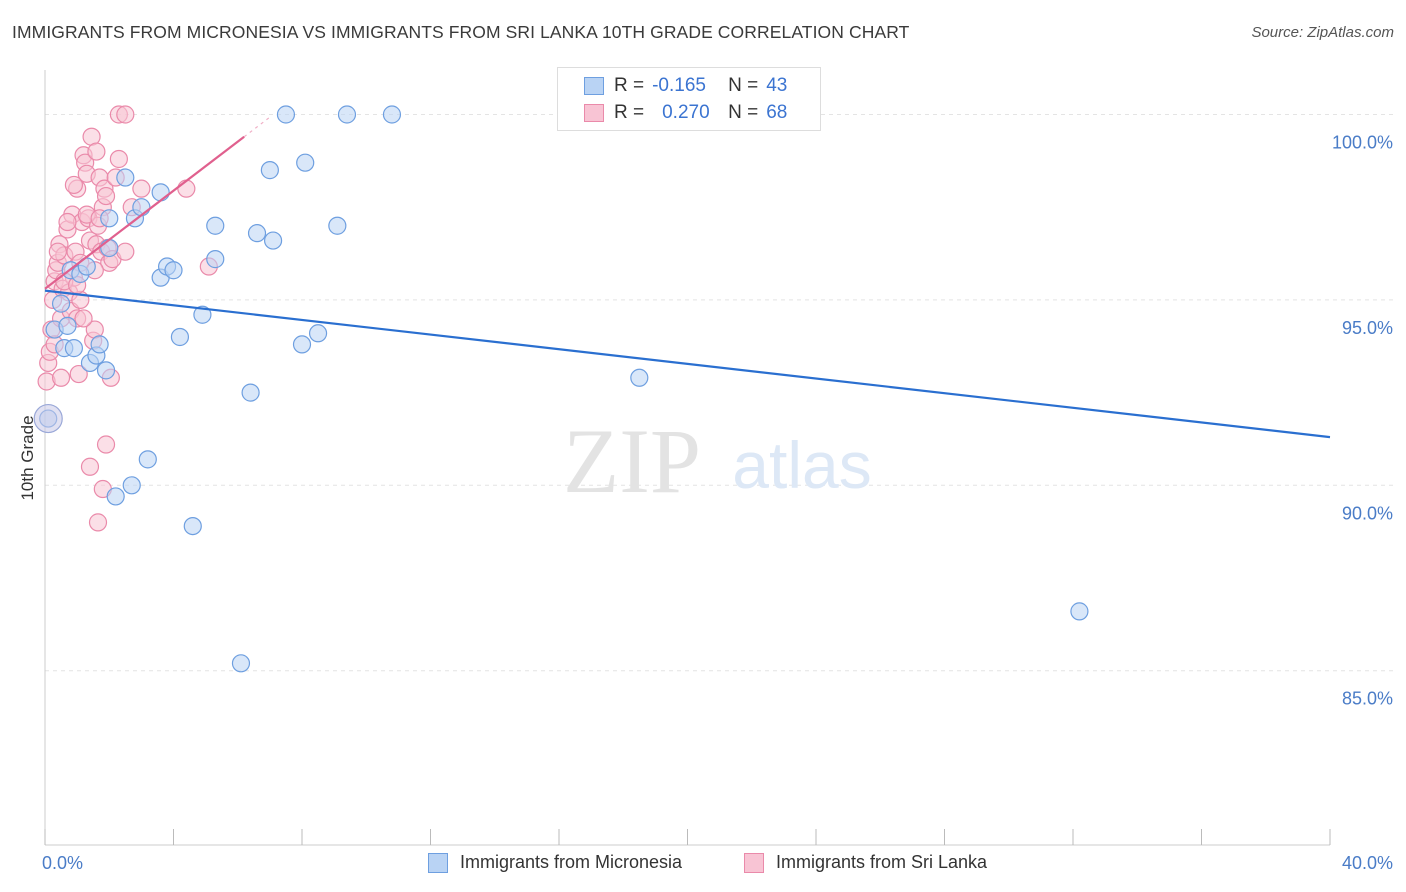 The height and width of the screenshot is (892, 1406). What do you see at coordinates (594, 86) in the screenshot?
I see `legend-swatch-micronesia` at bounding box center [594, 86].